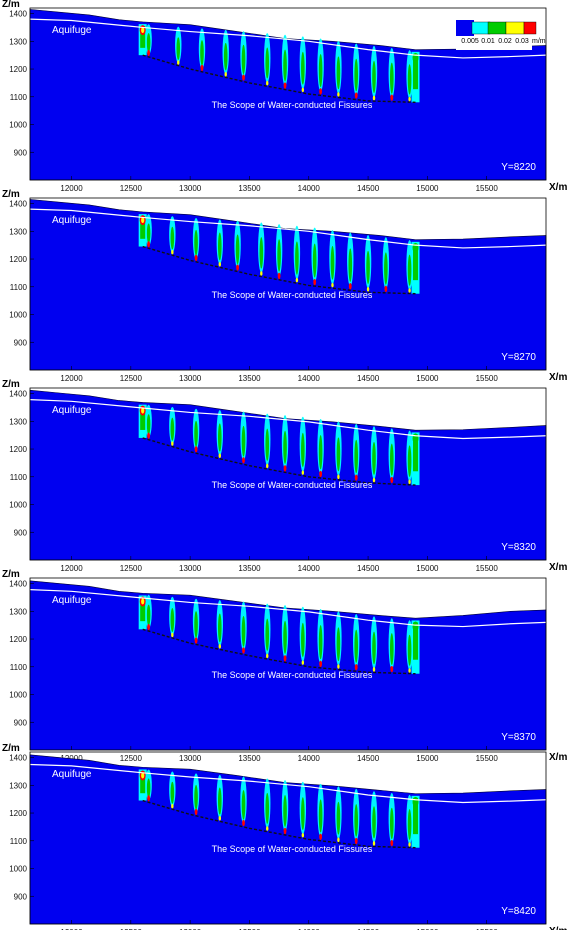 The height and width of the screenshot is (930, 574). Describe the element at coordinates (368, 758) in the screenshot. I see `x-tick-label: 14500` at that location.